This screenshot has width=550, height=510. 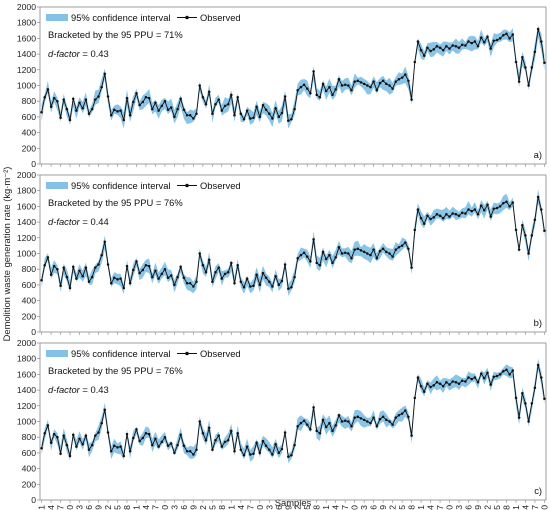 I want to click on x-tick-label: 121, so click(x=421, y=507).